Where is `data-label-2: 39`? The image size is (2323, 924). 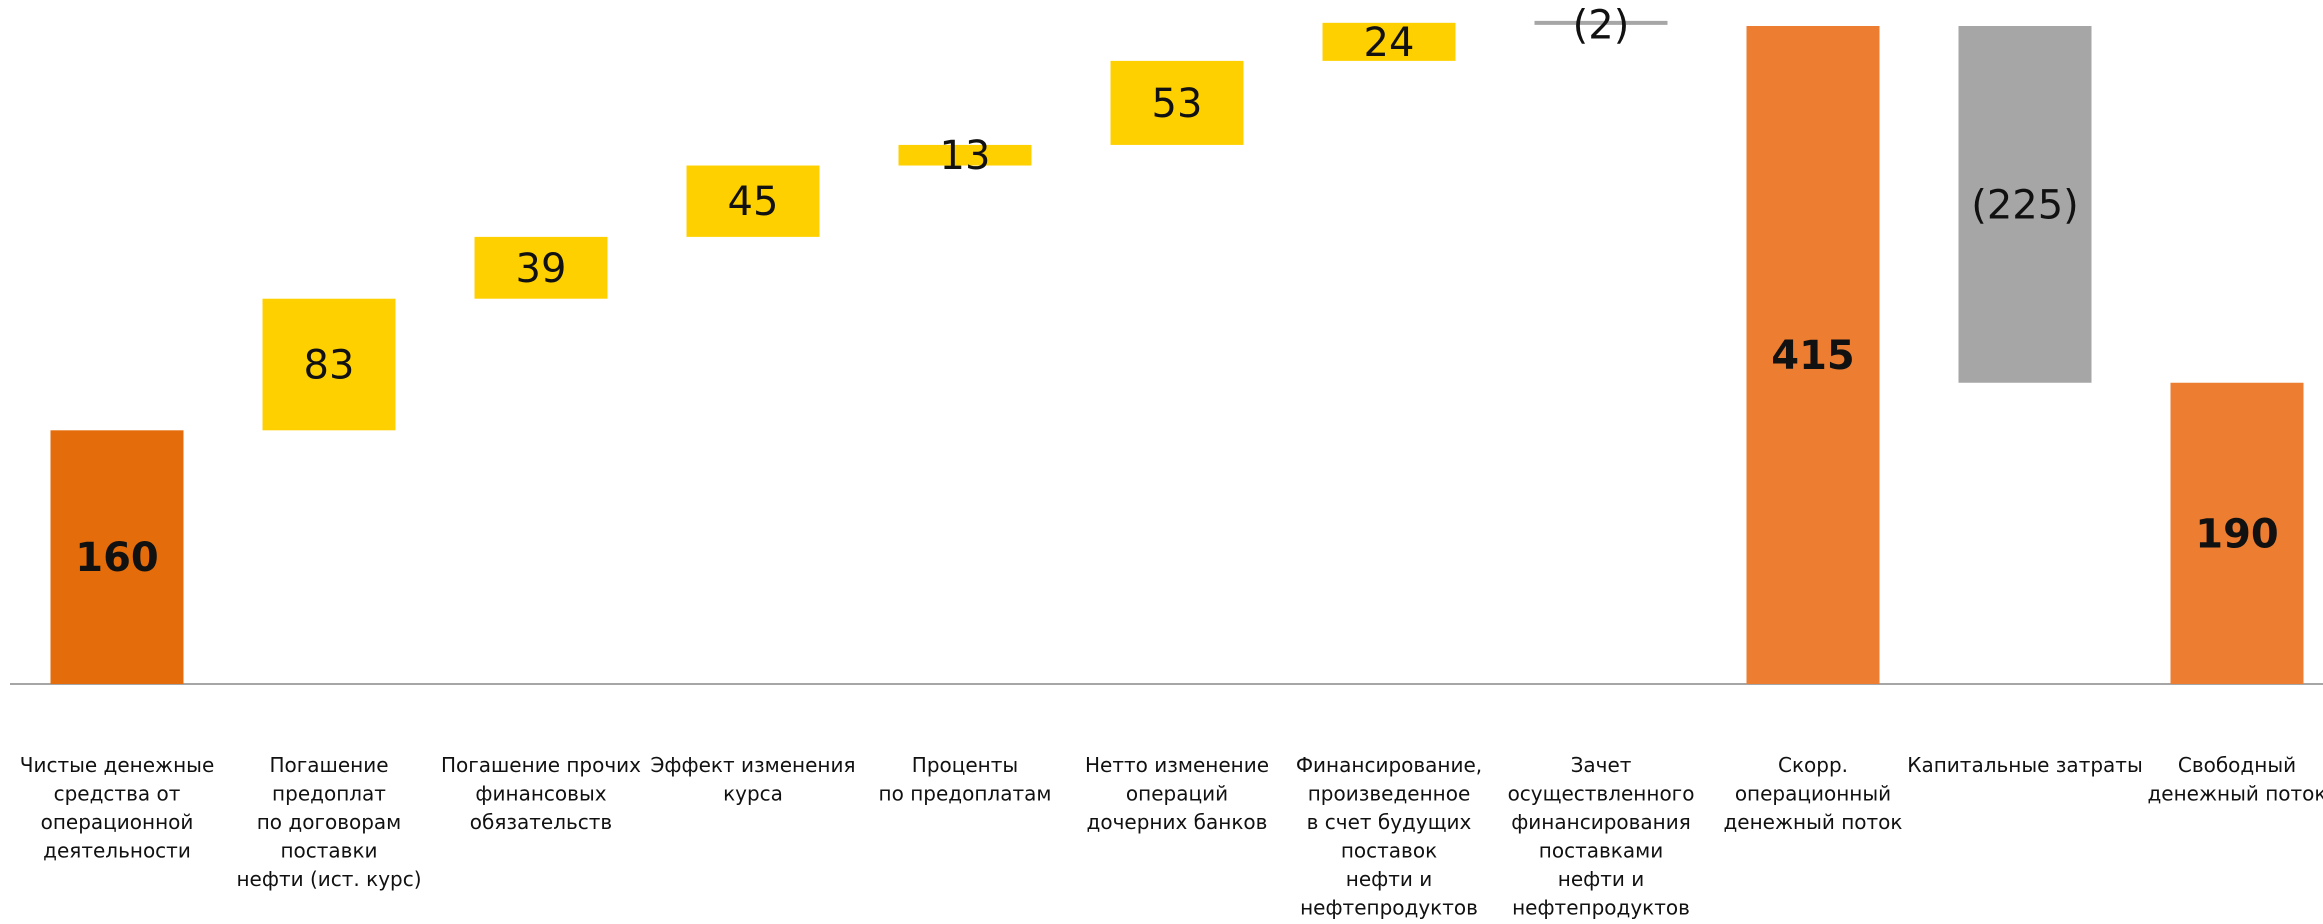 data-label-2: 39 is located at coordinates (541, 269).